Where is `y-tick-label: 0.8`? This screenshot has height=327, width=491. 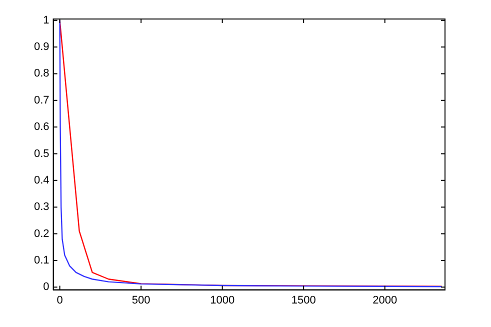
y-tick-label: 0.8 is located at coordinates (42, 74).